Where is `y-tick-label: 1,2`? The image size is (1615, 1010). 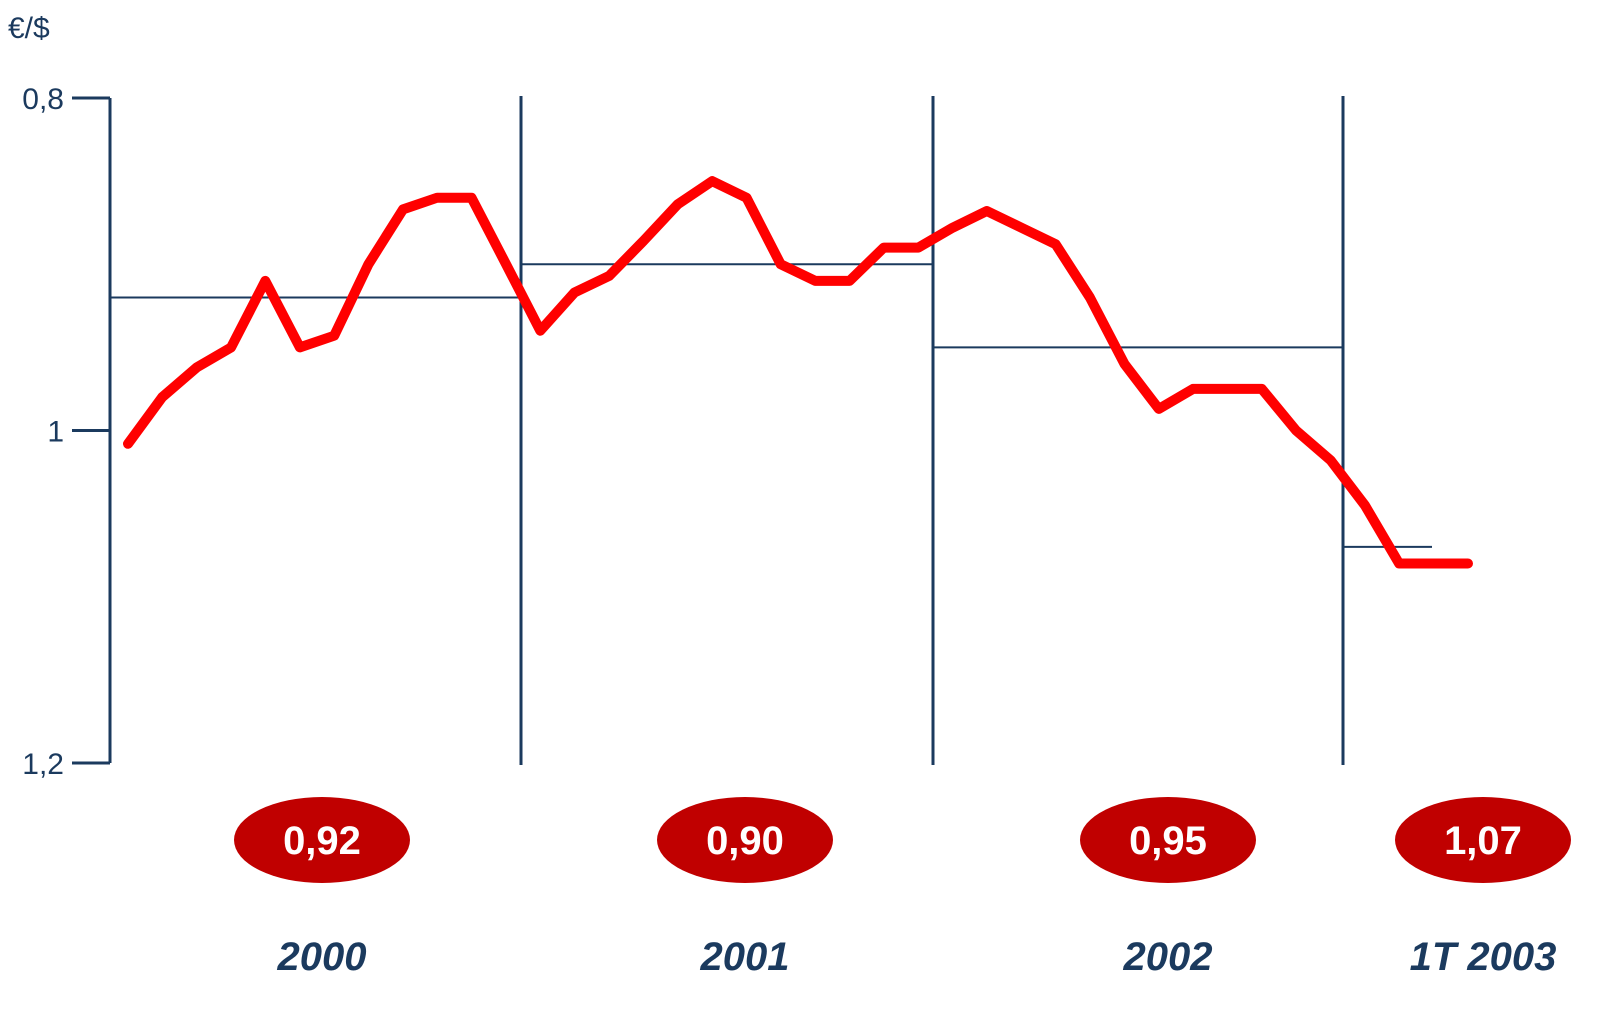 y-tick-label: 1,2 is located at coordinates (43, 764).